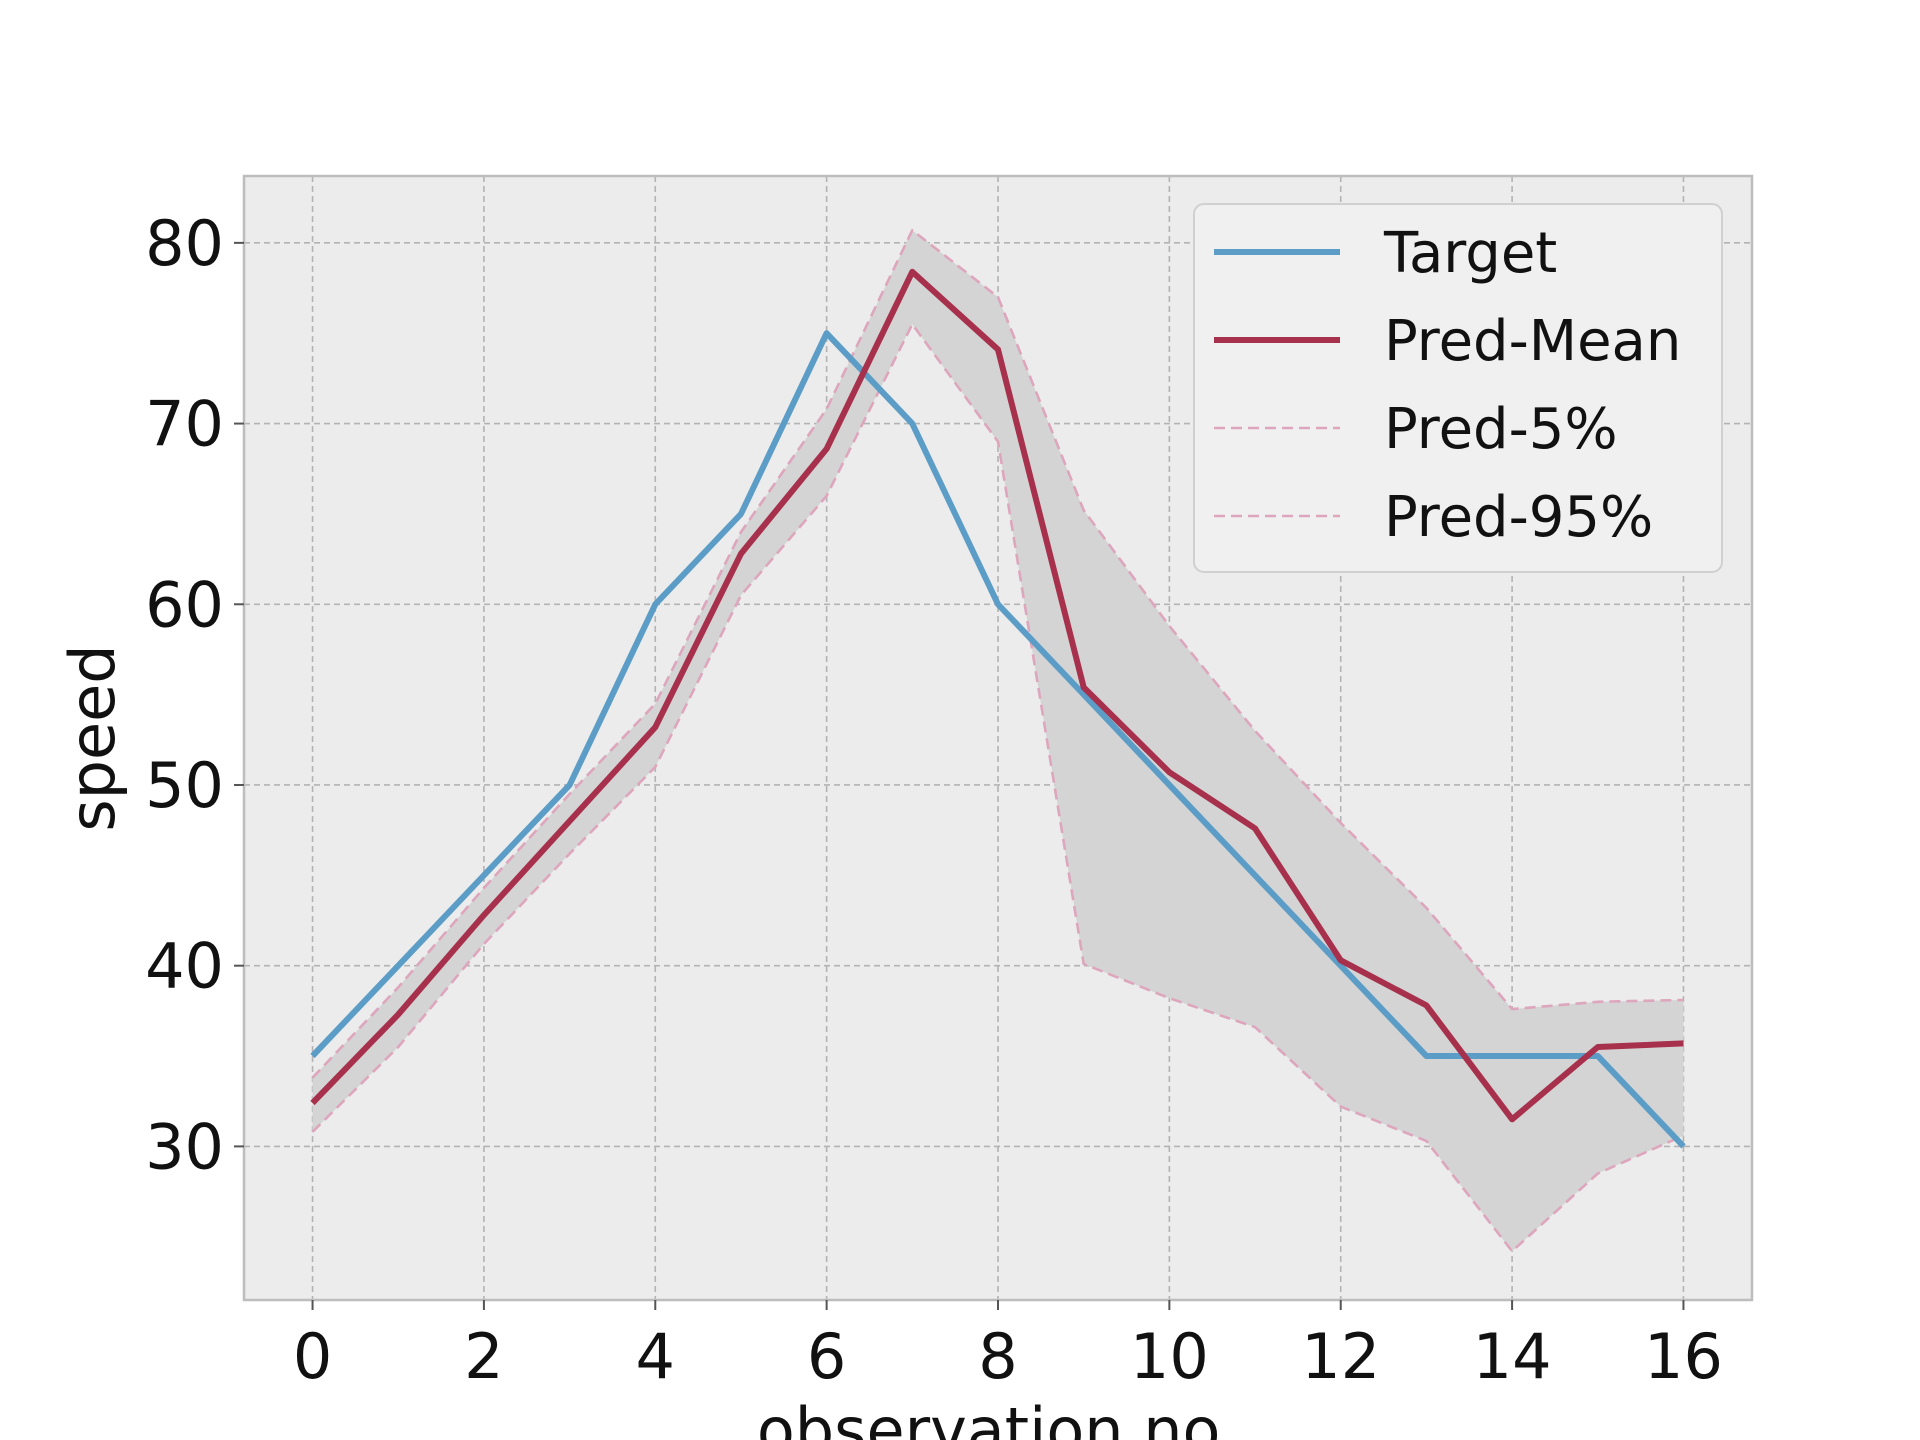 This screenshot has height=1440, width=1920. Describe the element at coordinates (1501, 429) in the screenshot. I see `legend-label: Pred-5%` at that location.